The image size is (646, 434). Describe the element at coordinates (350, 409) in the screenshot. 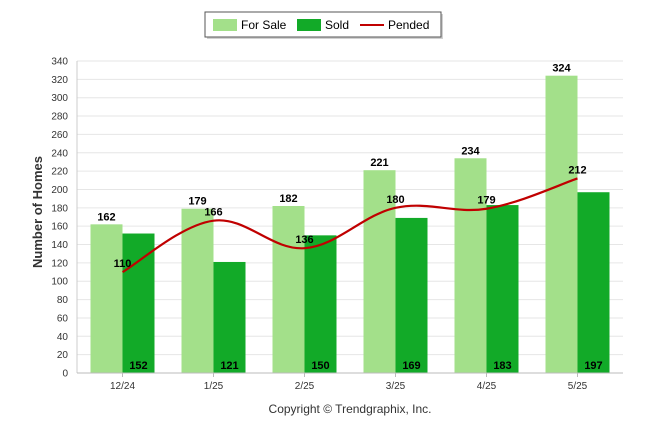

I see `copyright-text: Copyright © Trendgraphix, Inc.` at that location.